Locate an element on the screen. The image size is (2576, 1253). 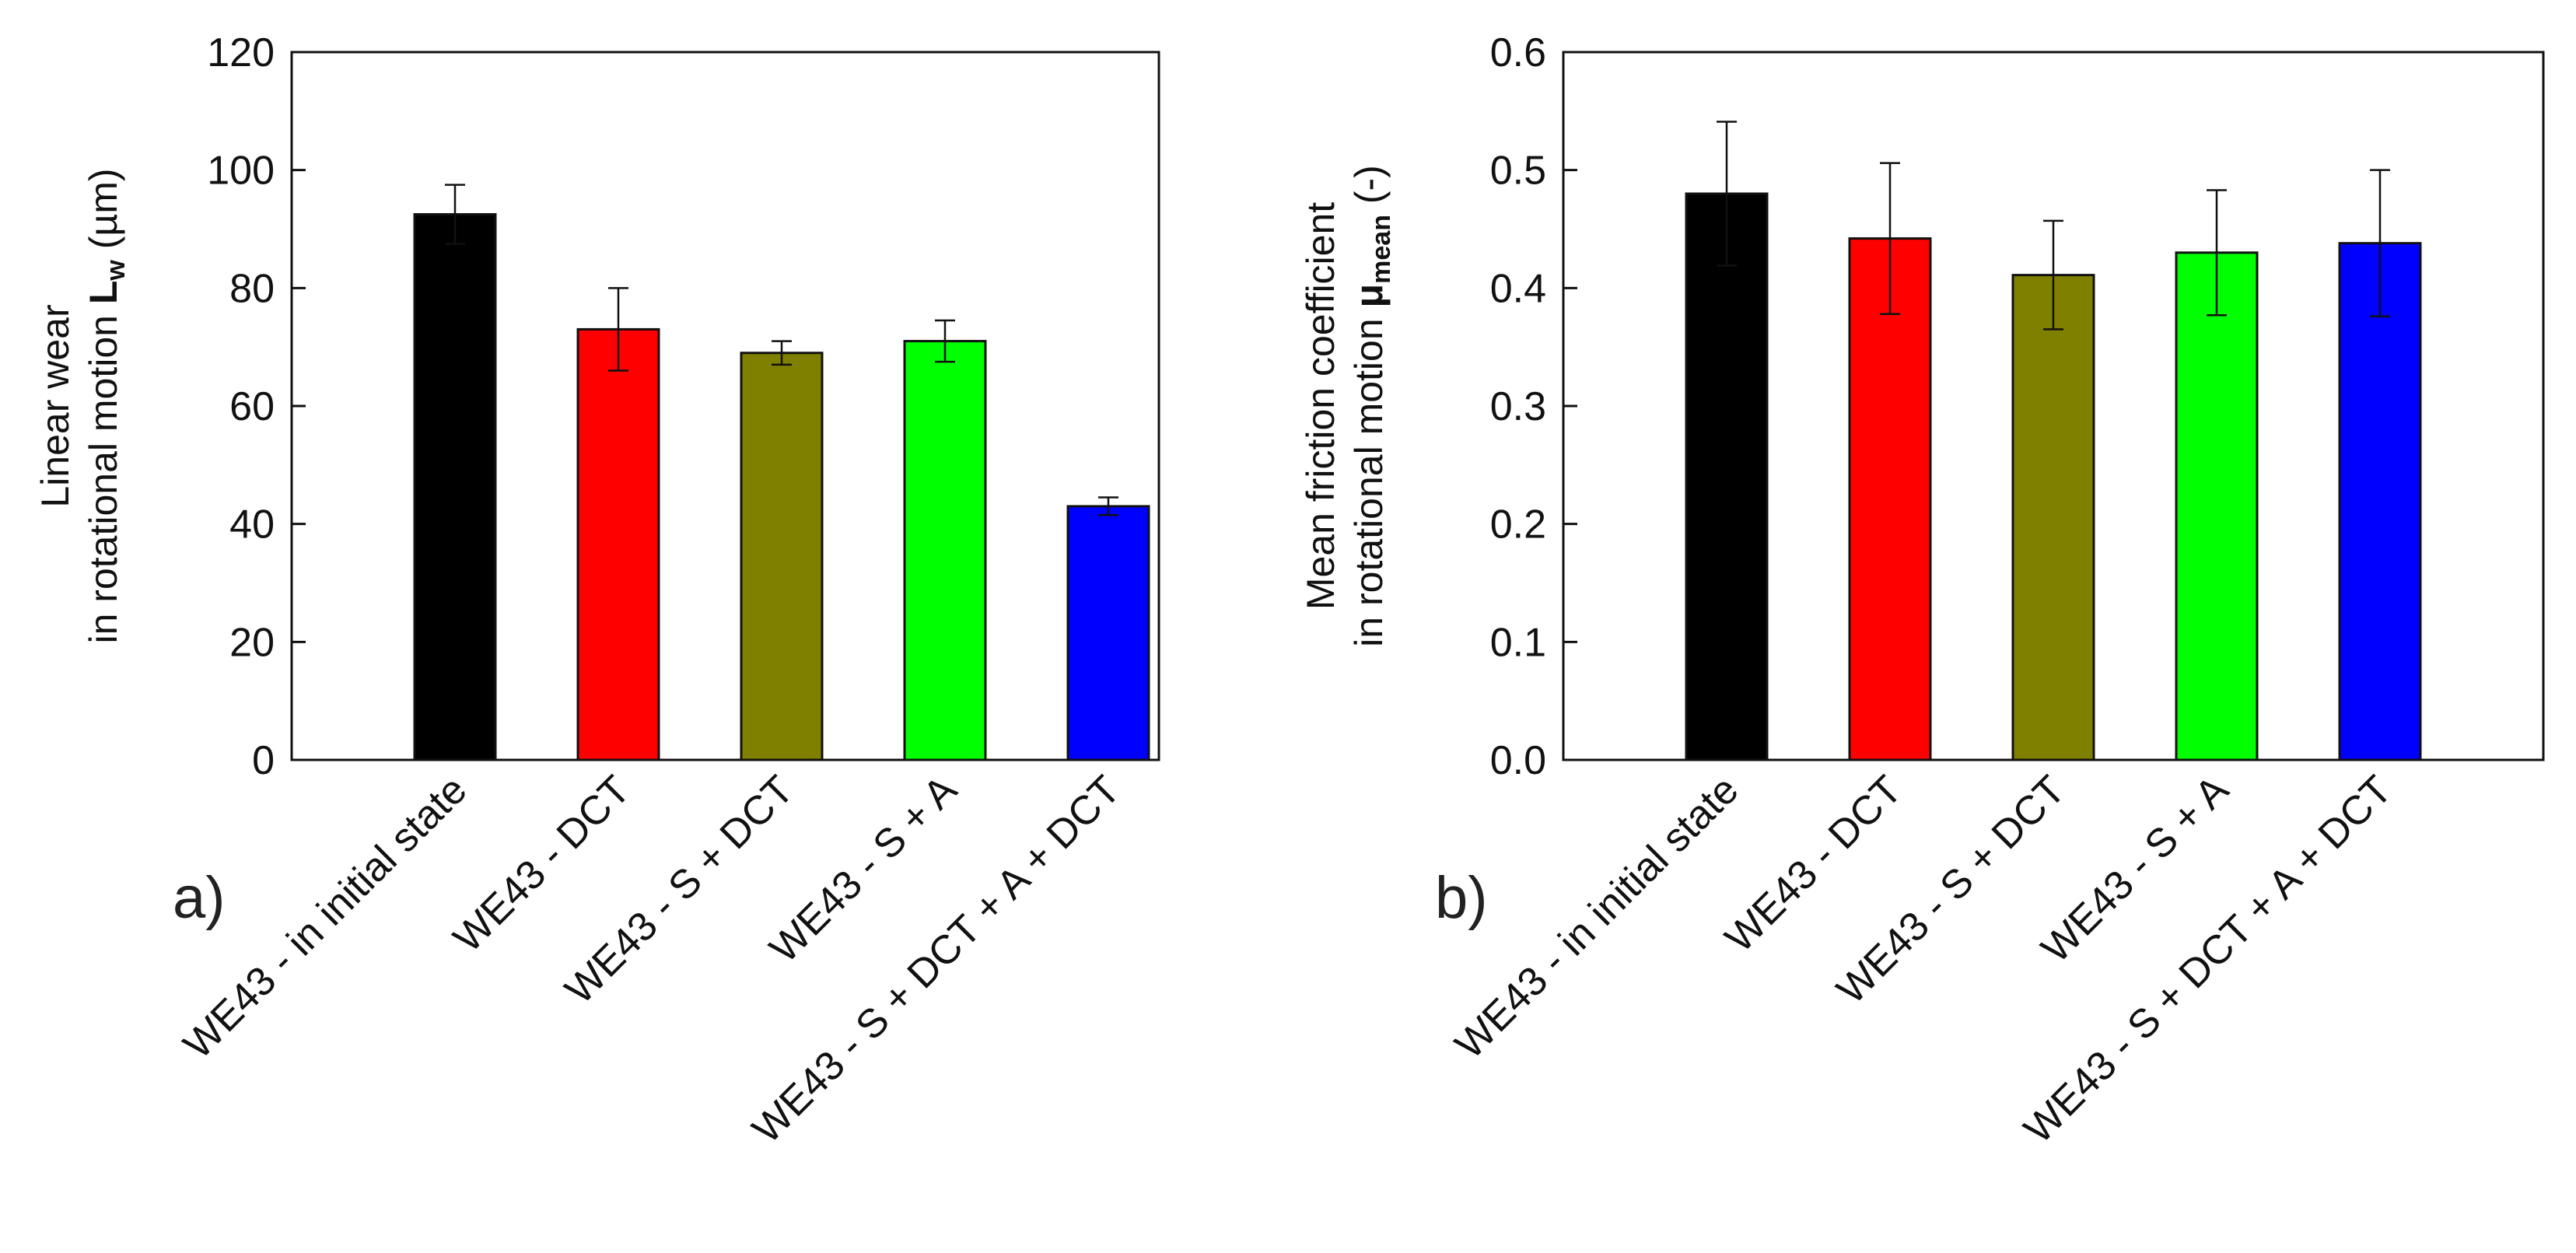
chart-a-ytick-label: 40 is located at coordinates (252, 525).